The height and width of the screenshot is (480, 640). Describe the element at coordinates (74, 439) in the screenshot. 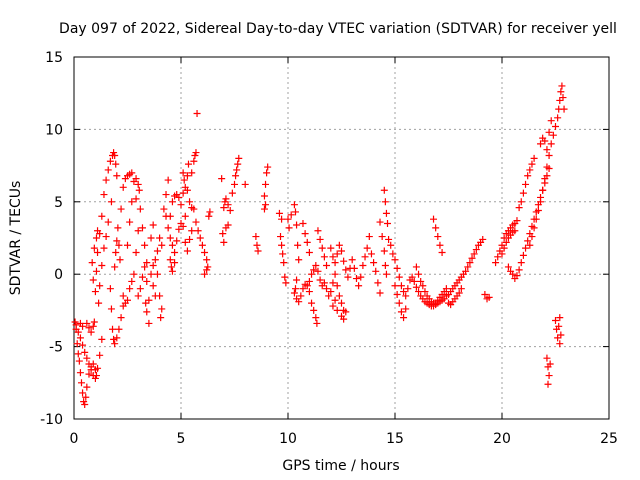

I see `x-tick-label: 0` at that location.